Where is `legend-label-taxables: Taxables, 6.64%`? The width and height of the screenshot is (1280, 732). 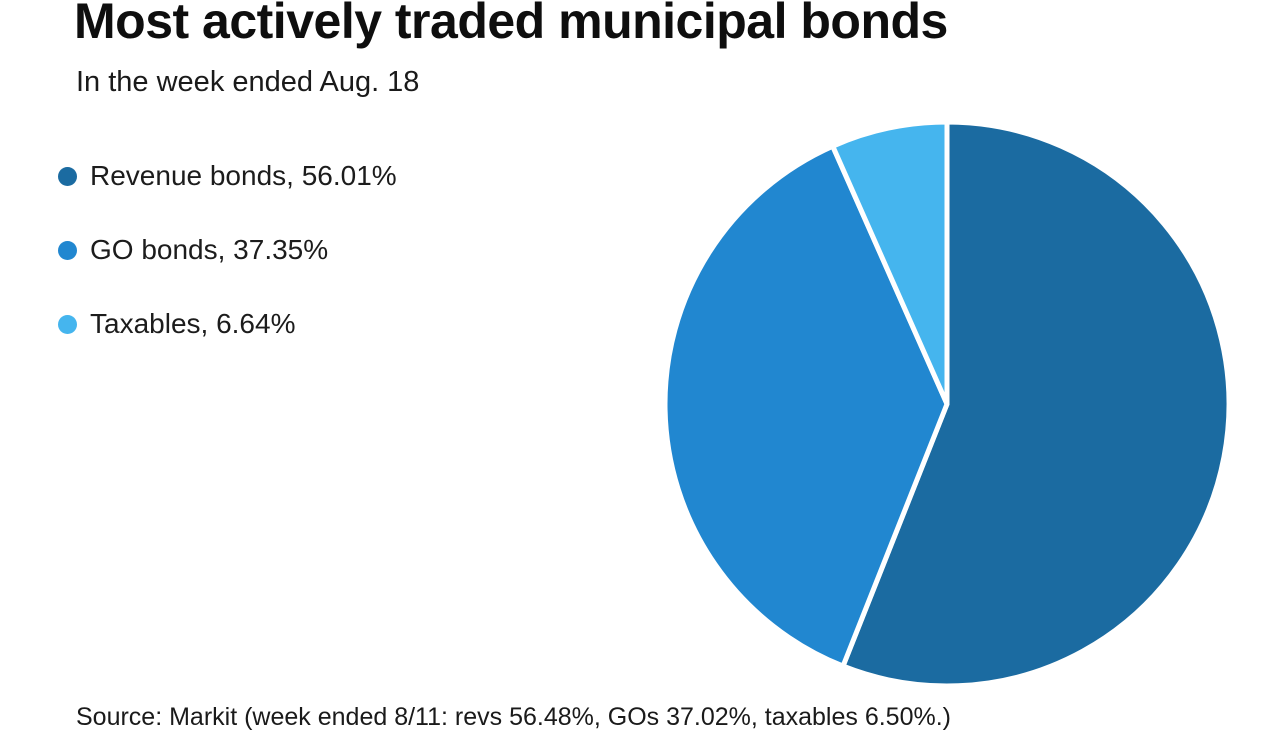
legend-label-taxables: Taxables, 6.64% is located at coordinates (193, 323).